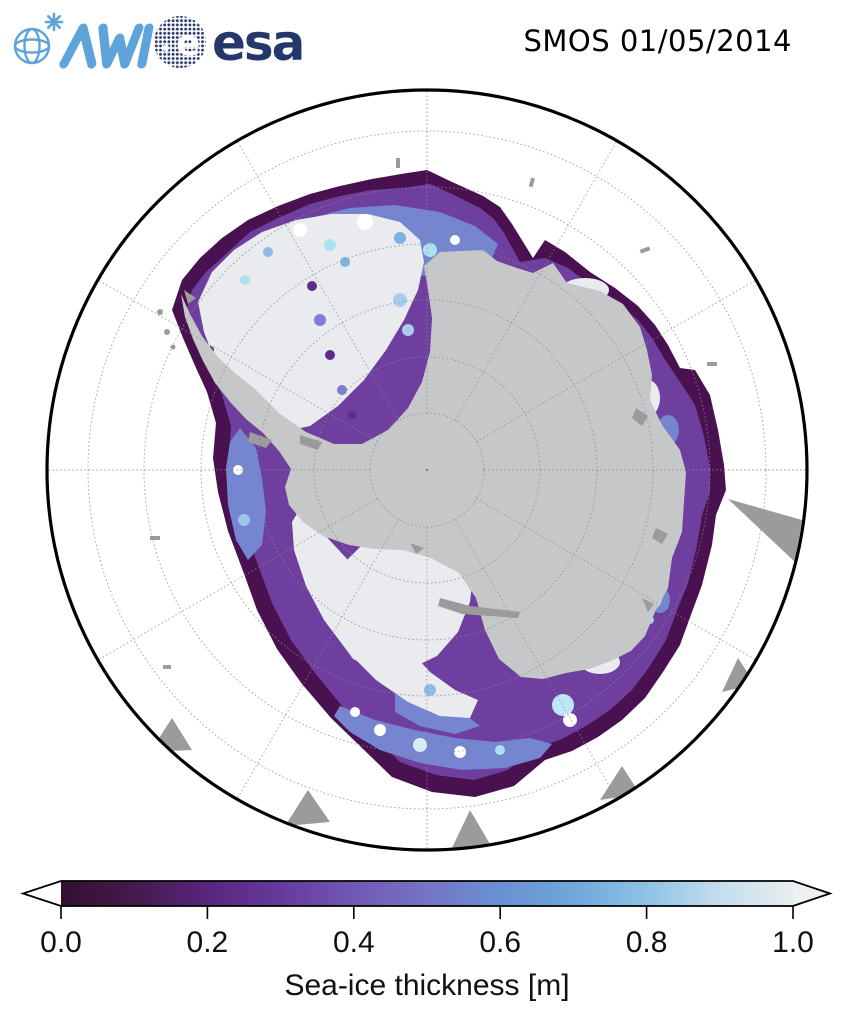 The height and width of the screenshot is (1030, 854). I want to click on colorbar-tick-label-4: 0.8, so click(647, 942).